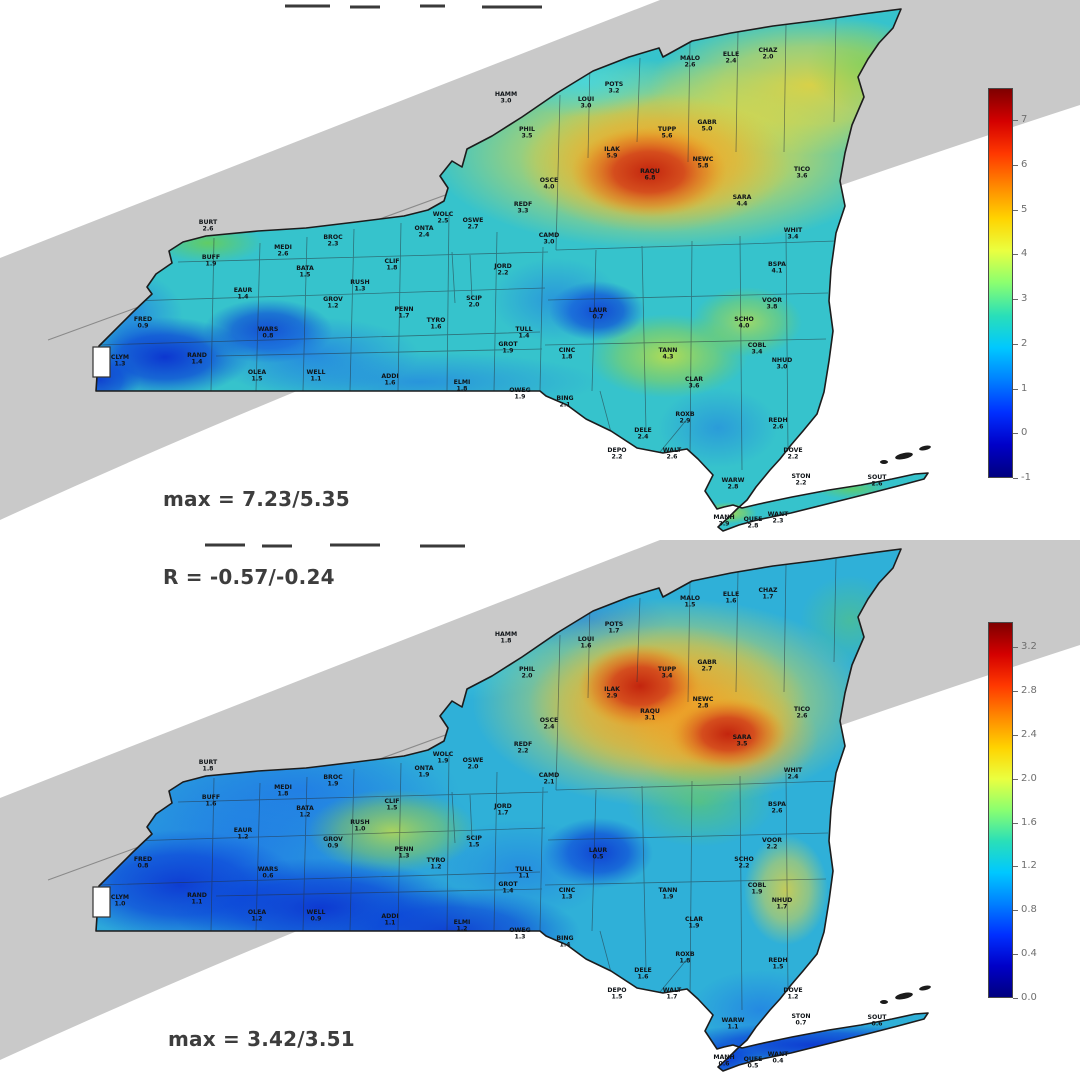 This screenshot has width=1080, height=1080. What do you see at coordinates (1024, 299) in the screenshot?
I see `colorbar-tick-label: 3` at bounding box center [1024, 299].